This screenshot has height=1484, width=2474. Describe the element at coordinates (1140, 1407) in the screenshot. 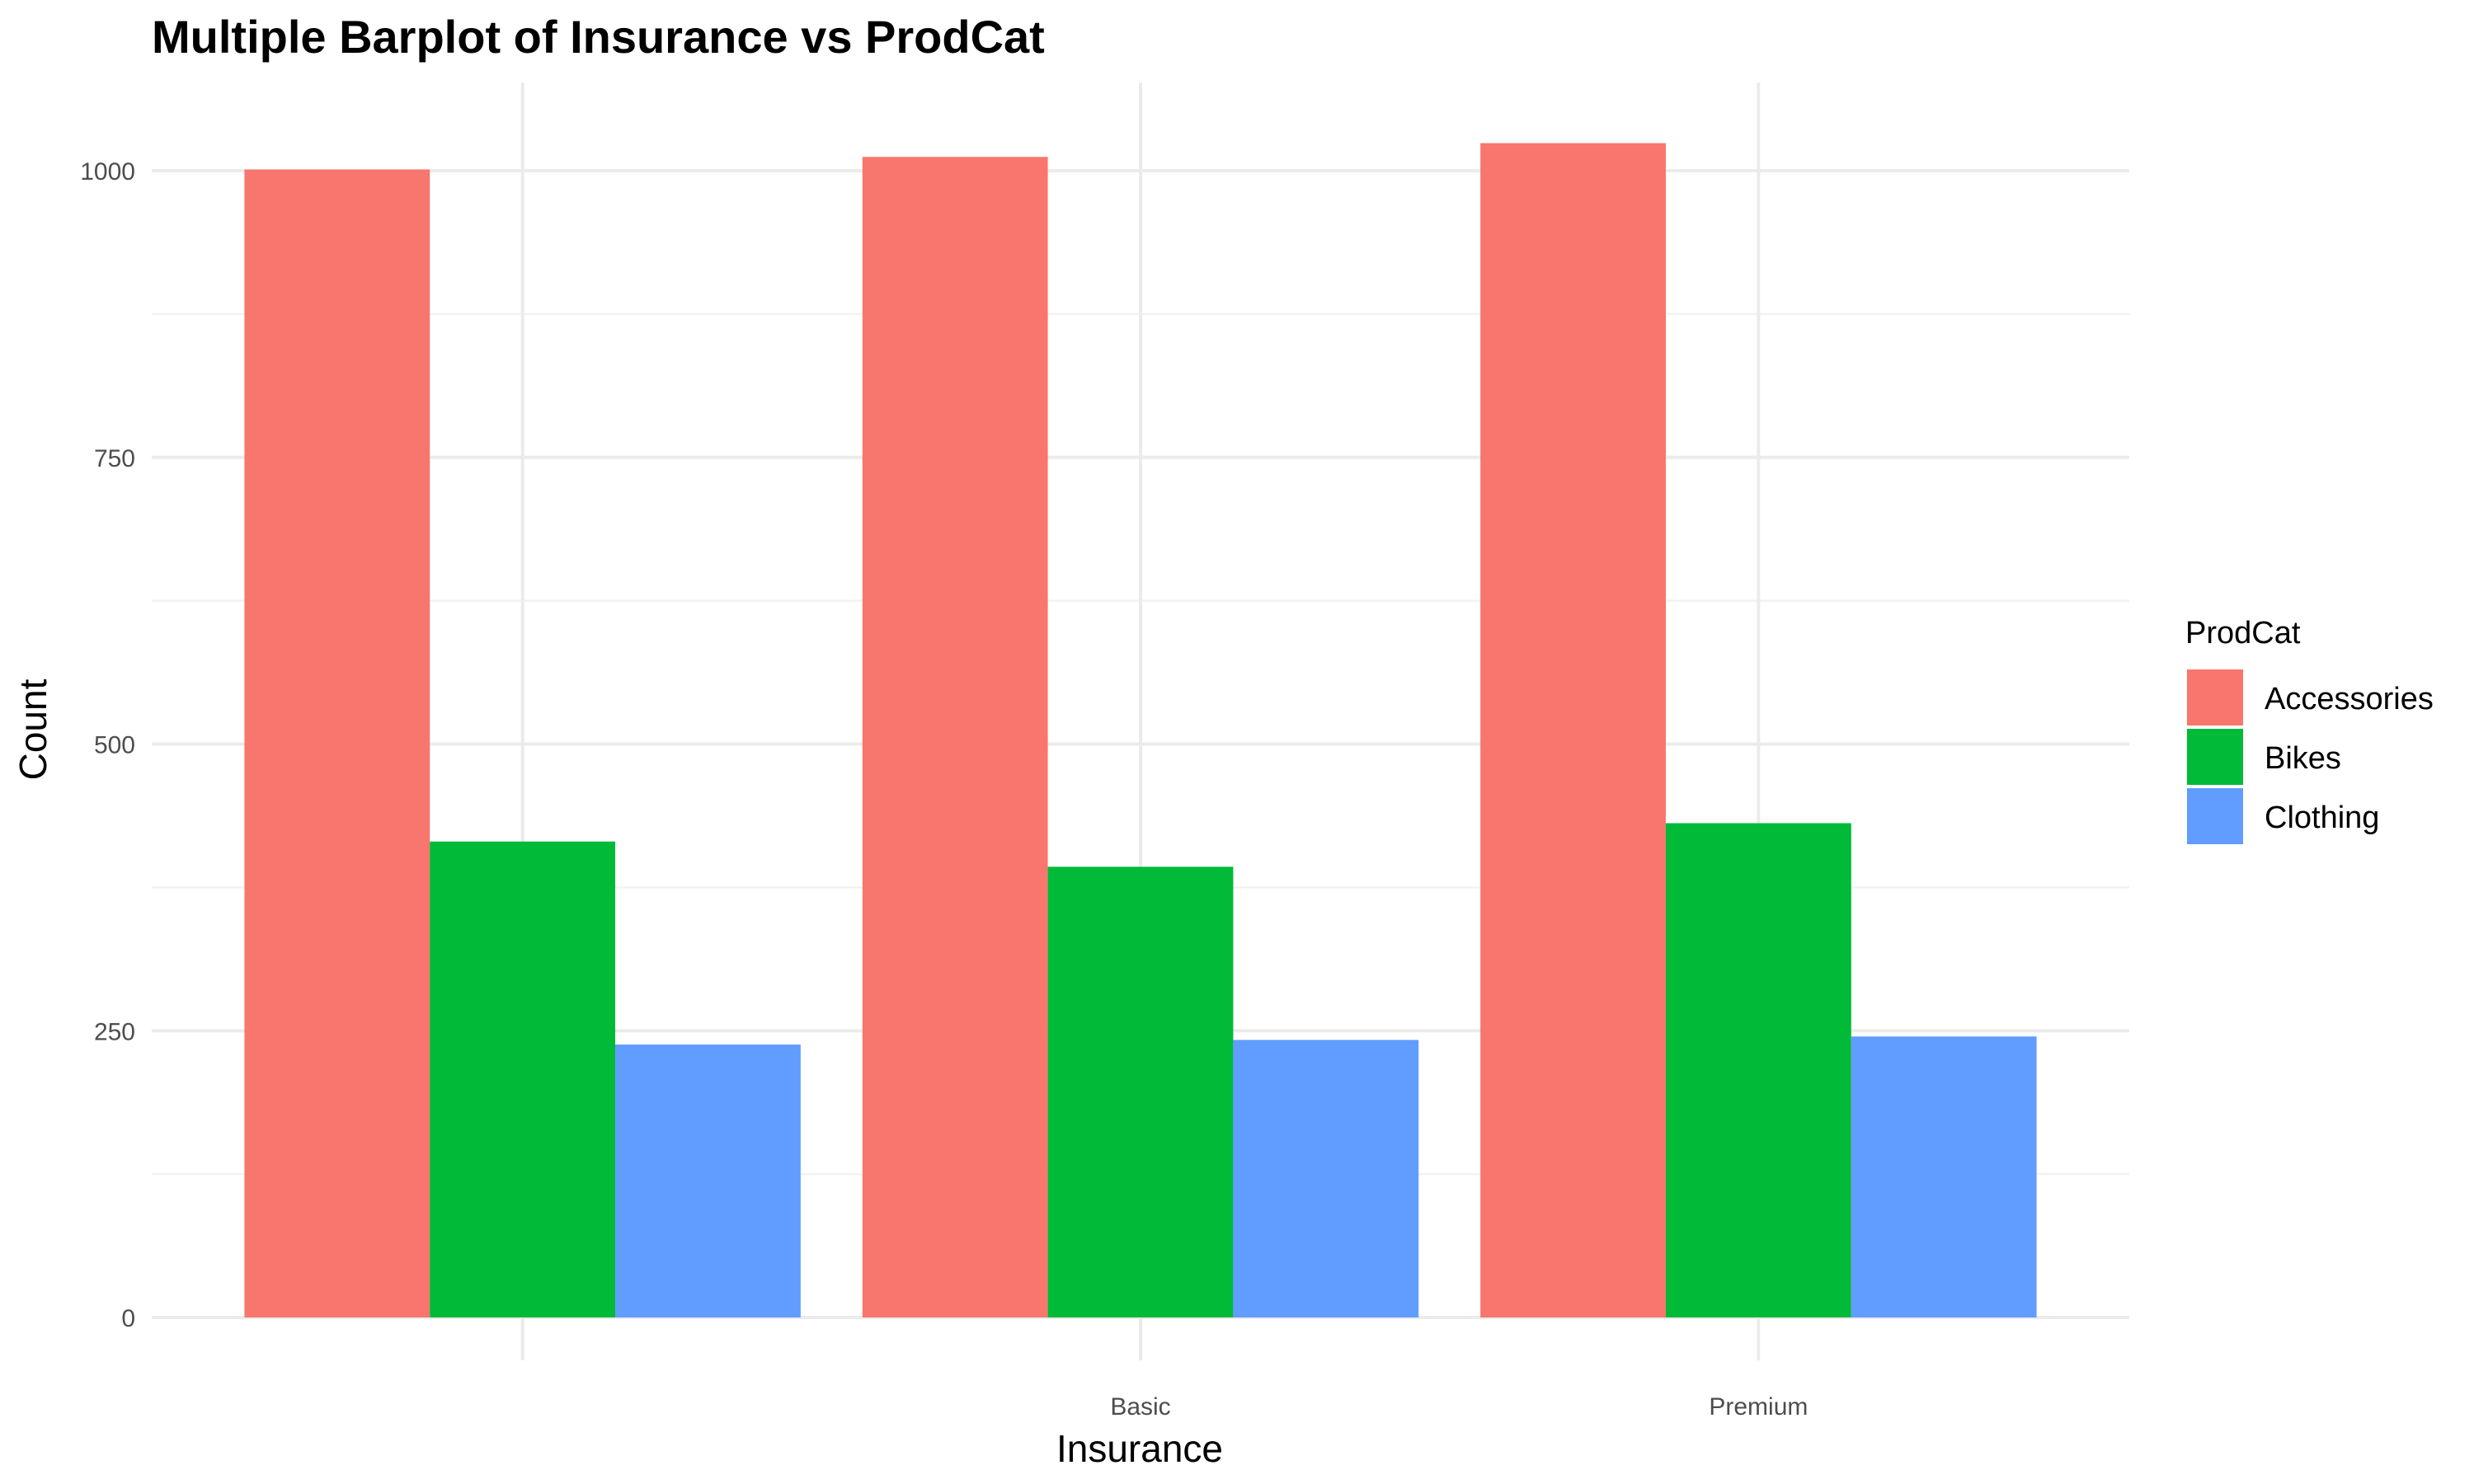

I see `x-tick-label: Basic` at that location.